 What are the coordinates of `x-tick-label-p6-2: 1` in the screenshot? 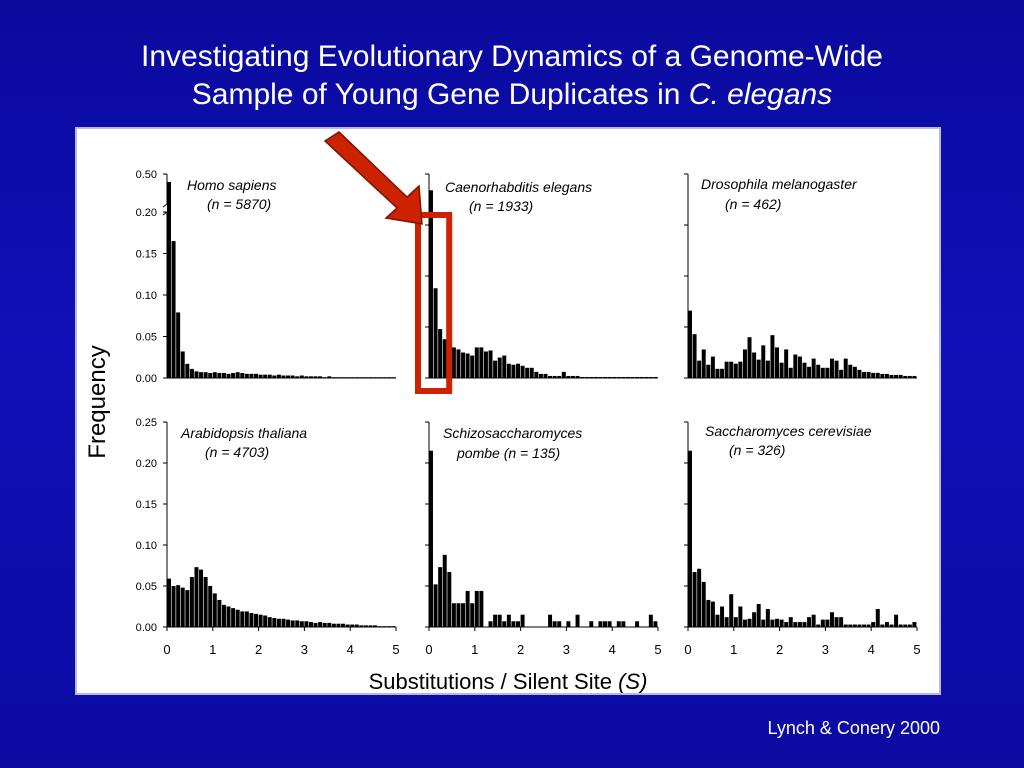 It's located at (733, 649).